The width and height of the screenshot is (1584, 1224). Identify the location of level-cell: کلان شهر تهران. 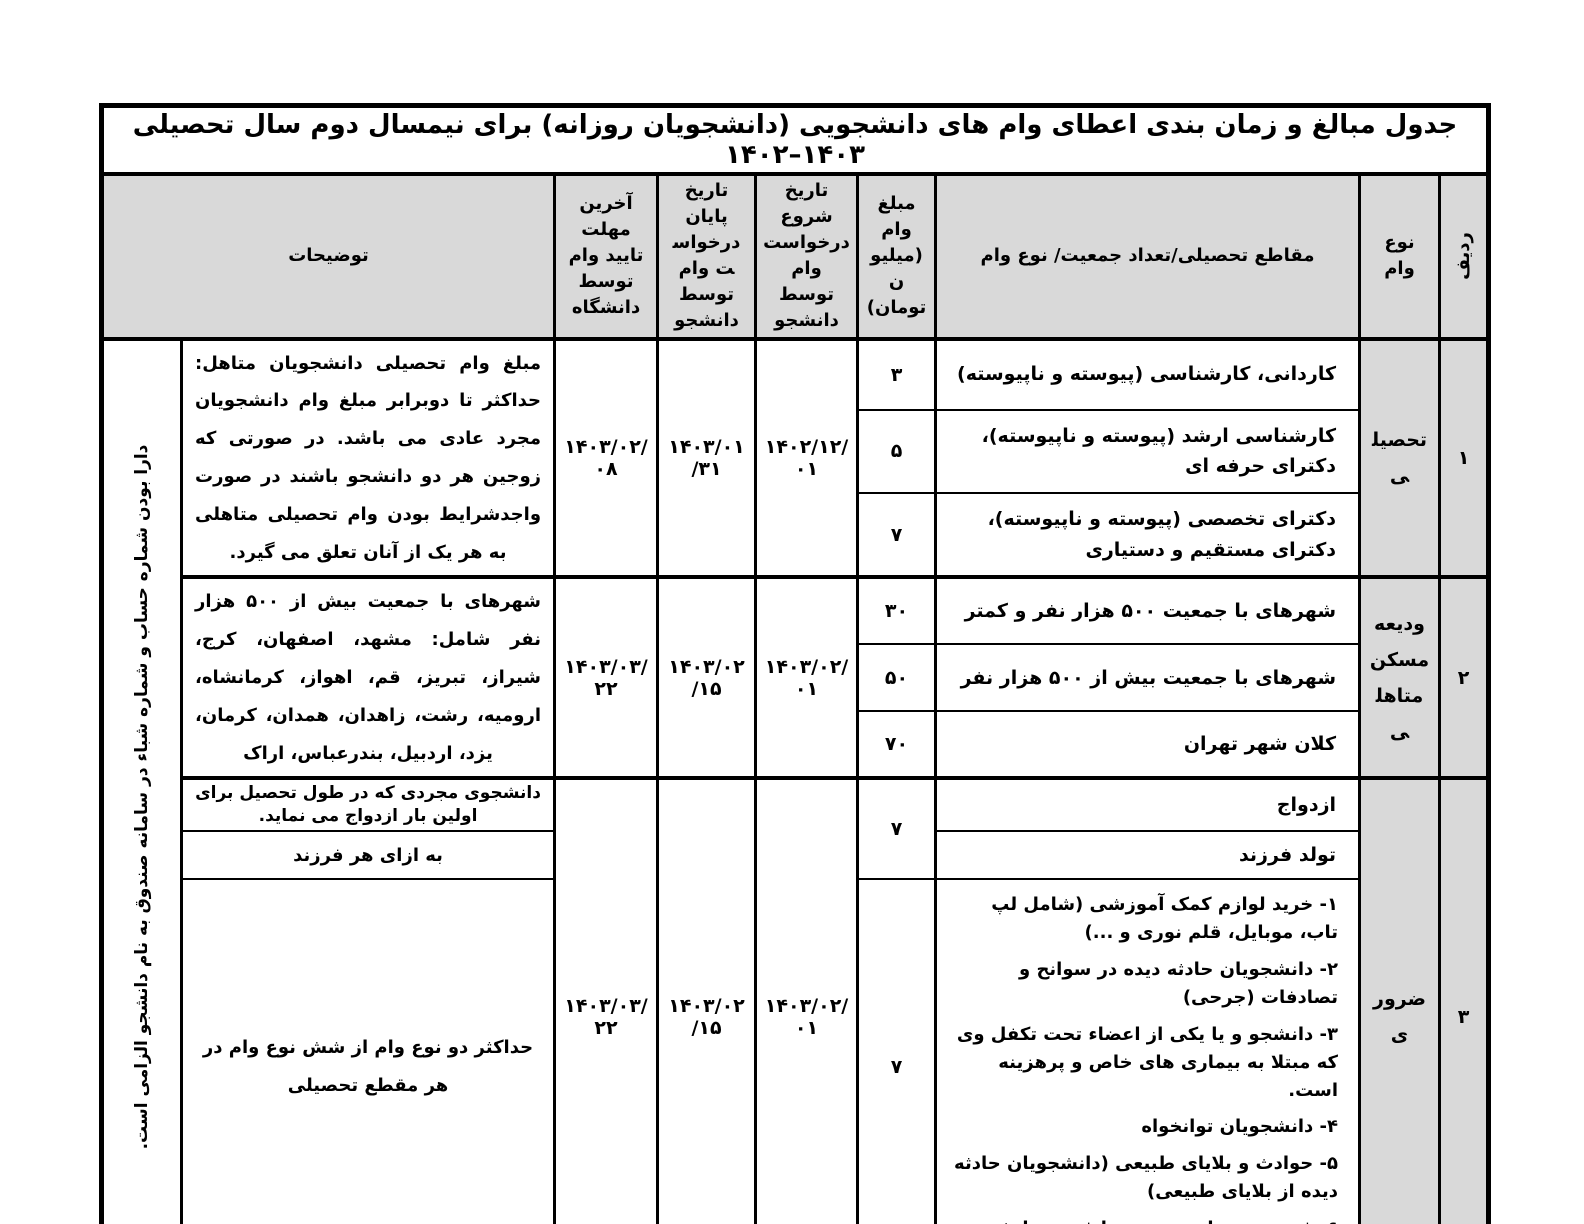
(1148, 745).